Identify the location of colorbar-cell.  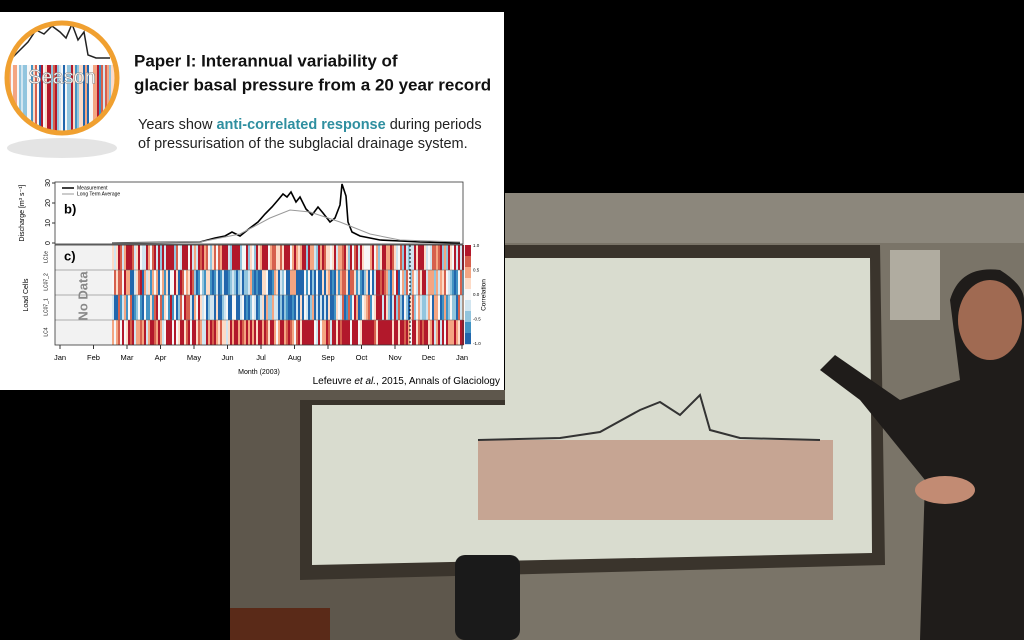
(468, 284).